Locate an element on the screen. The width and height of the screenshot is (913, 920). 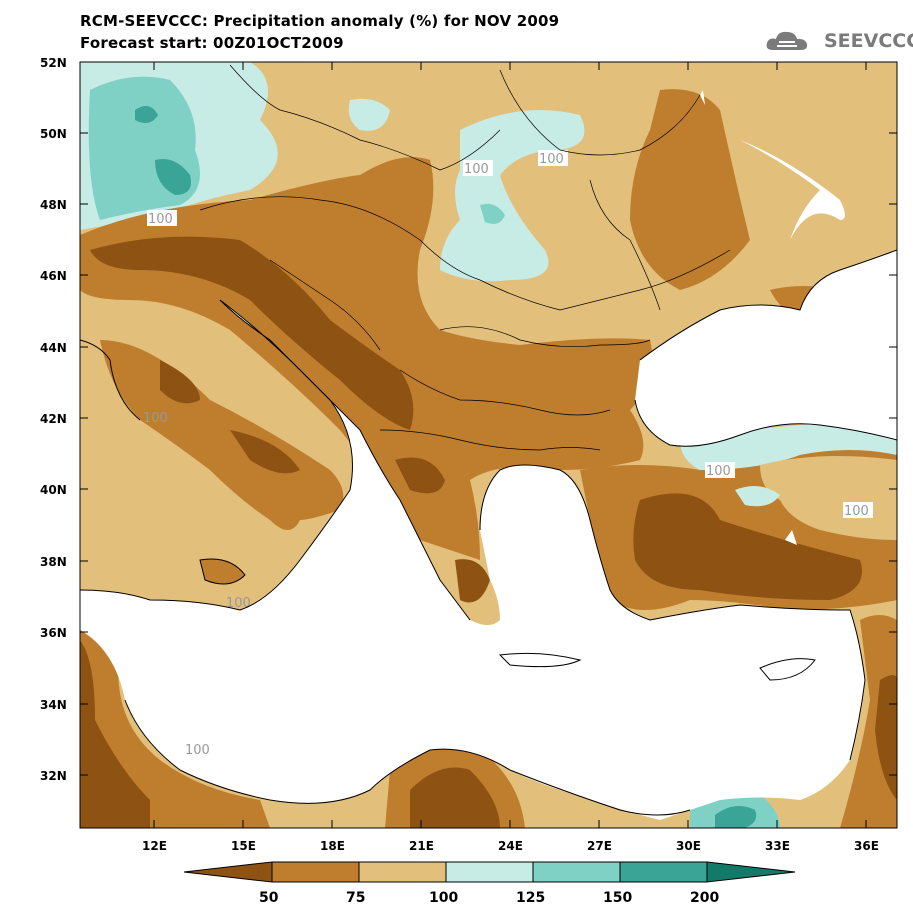
lat-label: 46N is located at coordinates (53, 276).